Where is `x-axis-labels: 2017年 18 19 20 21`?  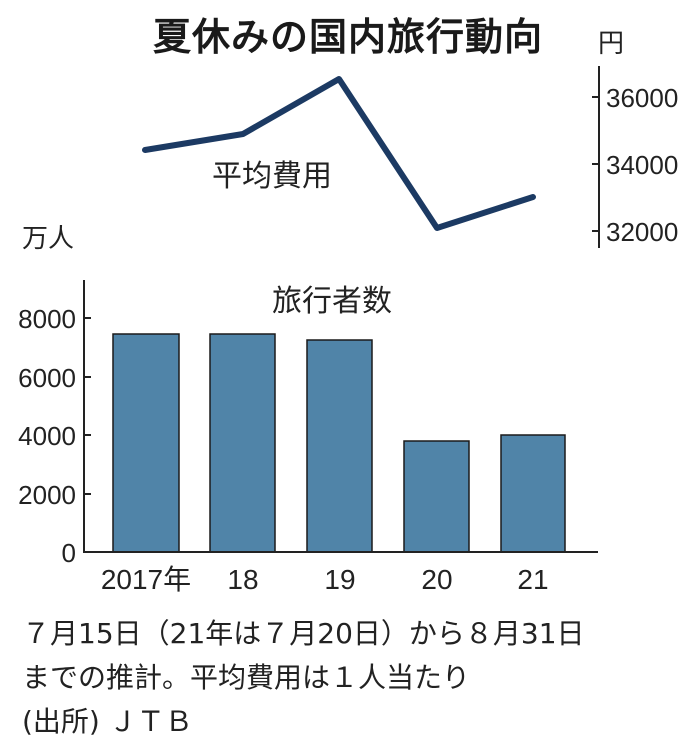
x-axis-labels: 2017年 18 19 20 21 is located at coordinates (325, 579).